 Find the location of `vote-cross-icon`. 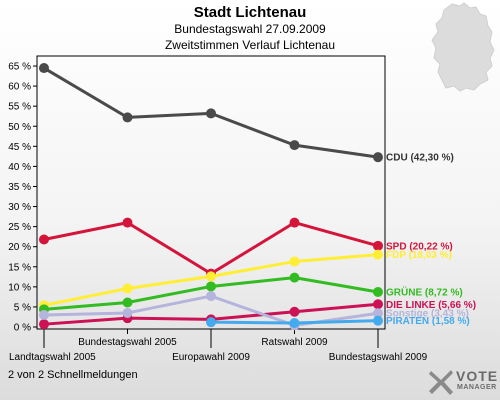

vote-cross-icon is located at coordinates (441, 382).